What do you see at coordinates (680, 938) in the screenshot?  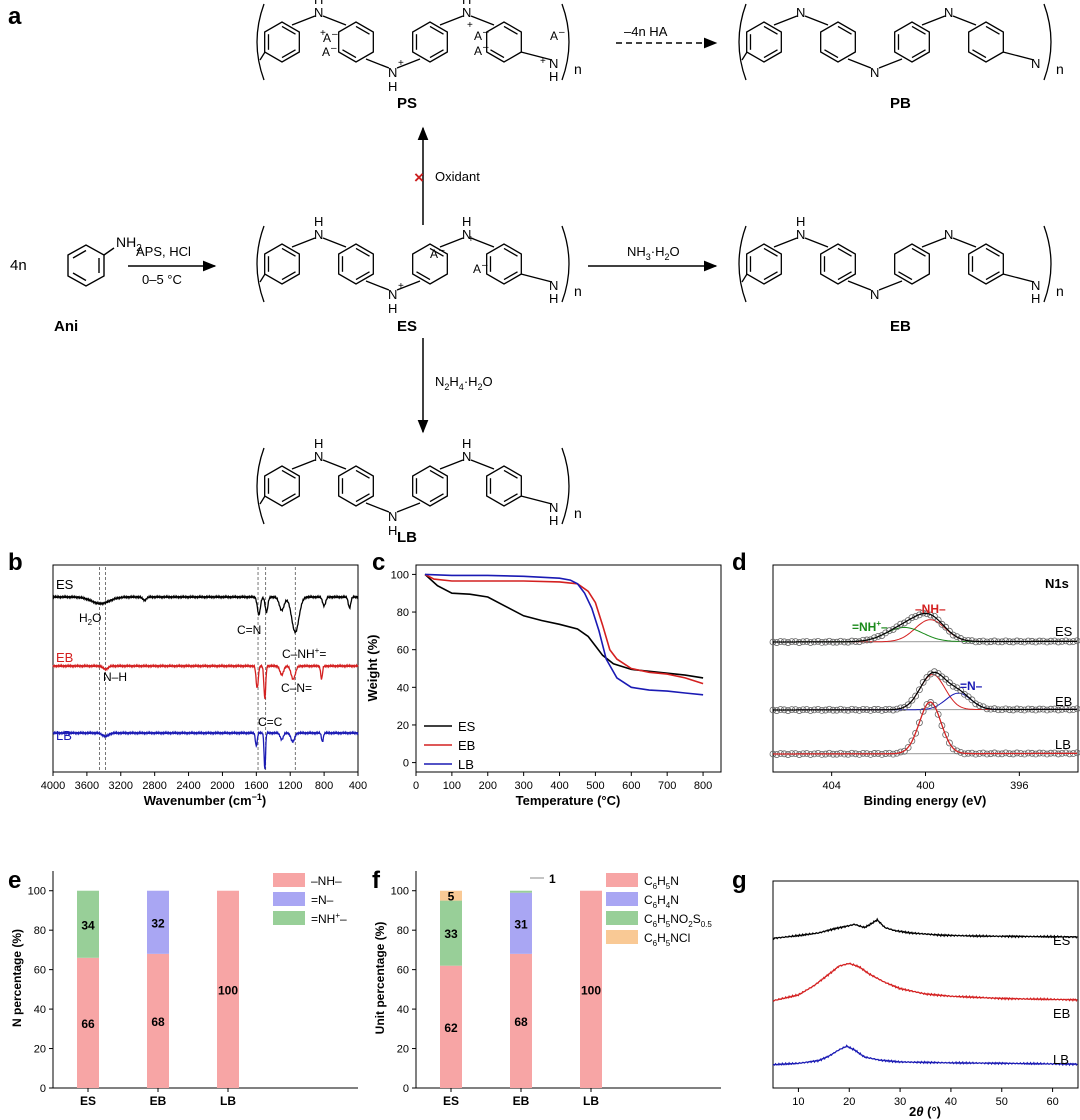 I see `legend-text-part: NCl` at bounding box center [680, 938].